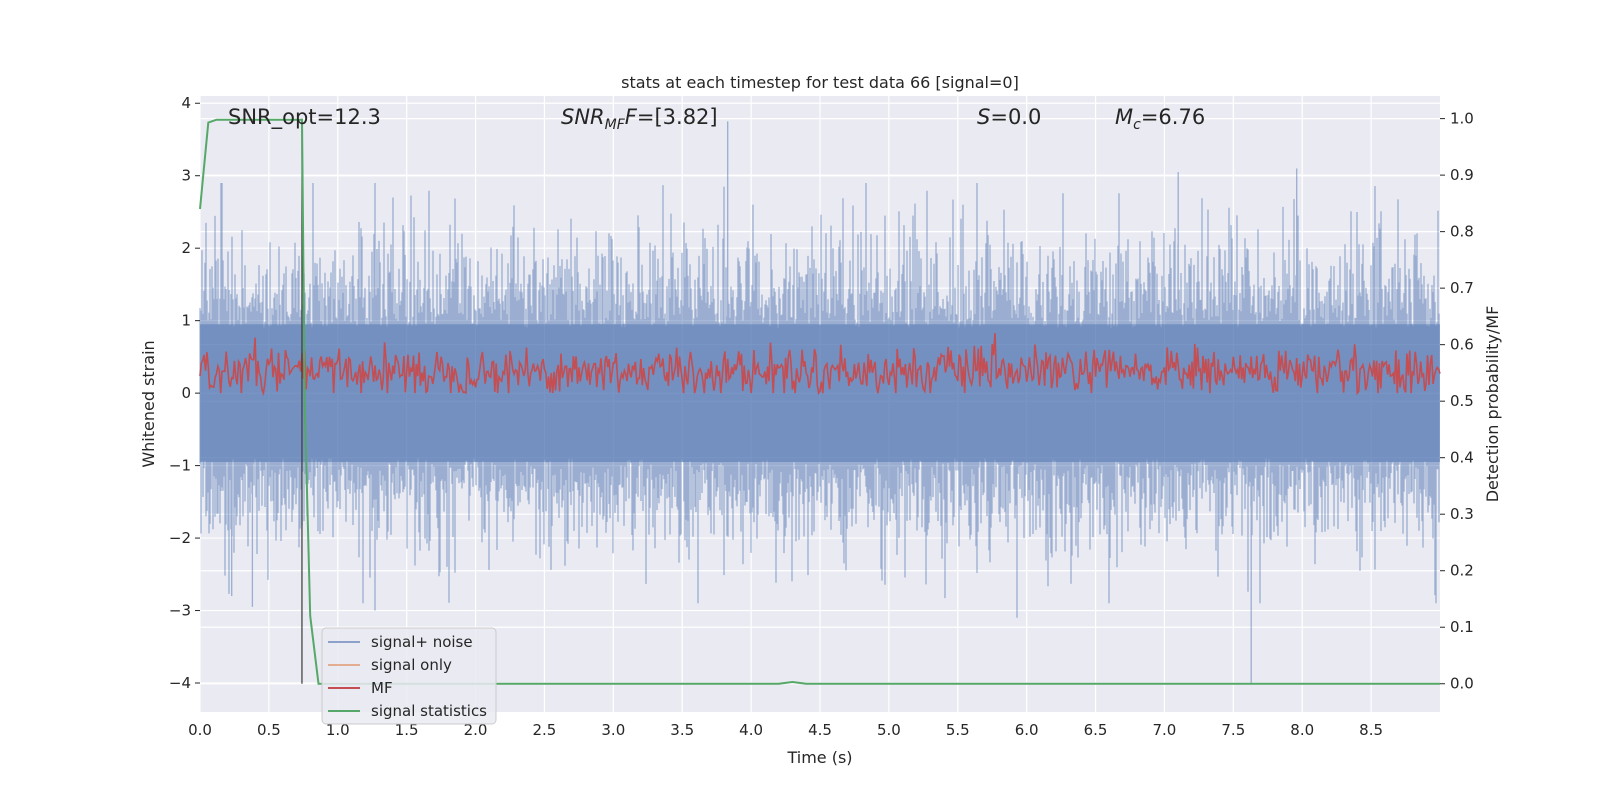 The width and height of the screenshot is (1600, 800). What do you see at coordinates (1462, 119) in the screenshot?
I see `y-right-tick-label: 1.0` at bounding box center [1462, 119].